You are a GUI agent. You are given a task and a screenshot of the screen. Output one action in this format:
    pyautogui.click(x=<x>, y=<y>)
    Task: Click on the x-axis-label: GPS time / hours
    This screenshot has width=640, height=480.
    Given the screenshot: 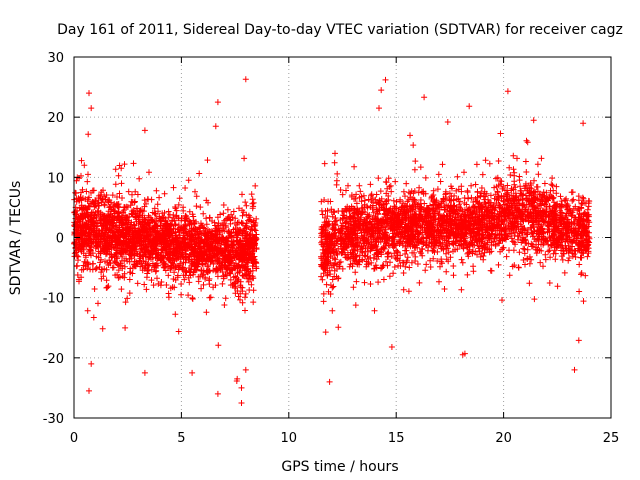 What is the action you would take?
    pyautogui.click(x=339, y=467)
    